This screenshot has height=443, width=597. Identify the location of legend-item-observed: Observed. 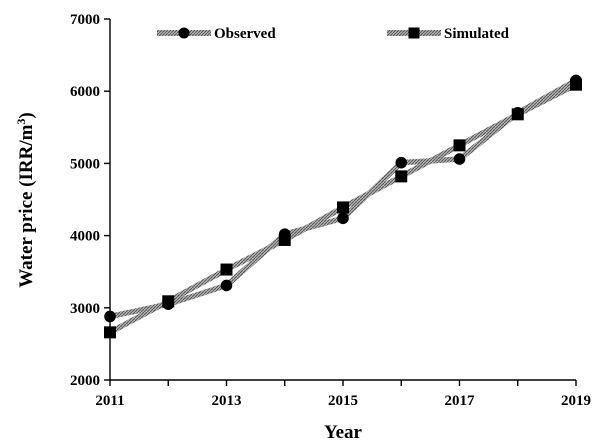
(216, 34).